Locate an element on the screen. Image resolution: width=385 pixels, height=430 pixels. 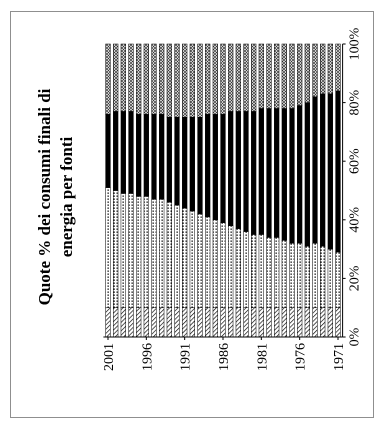
bar-segment-1998-s3 is located at coordinates (131, 152).